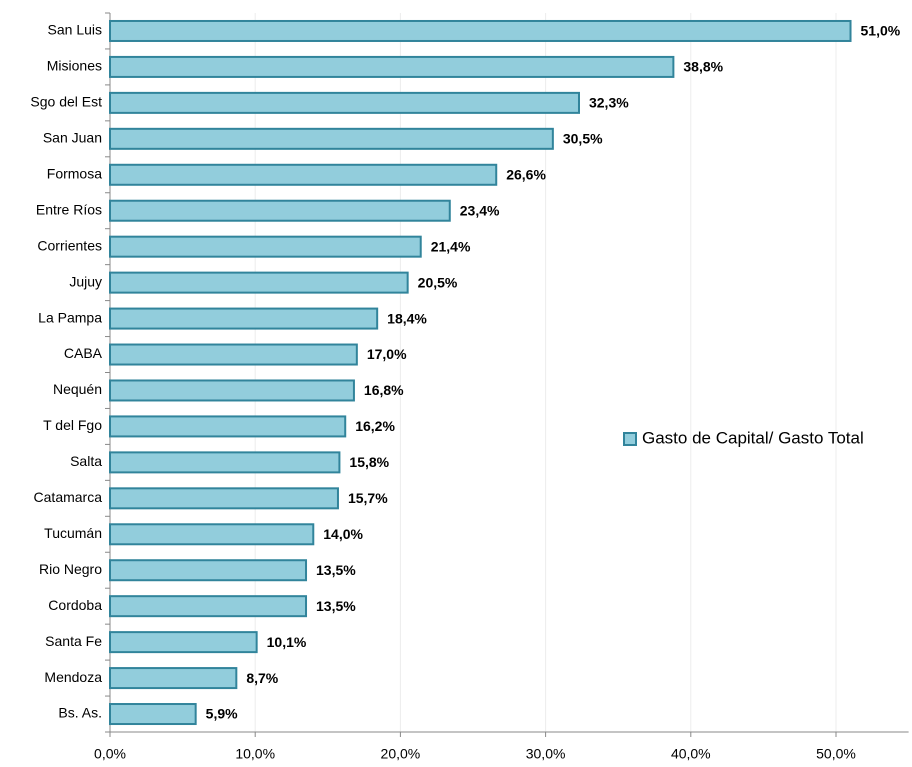 Image resolution: width=912 pixels, height=767 pixels. Describe the element at coordinates (73, 677) in the screenshot. I see `y-tick-label: Mendoza` at that location.